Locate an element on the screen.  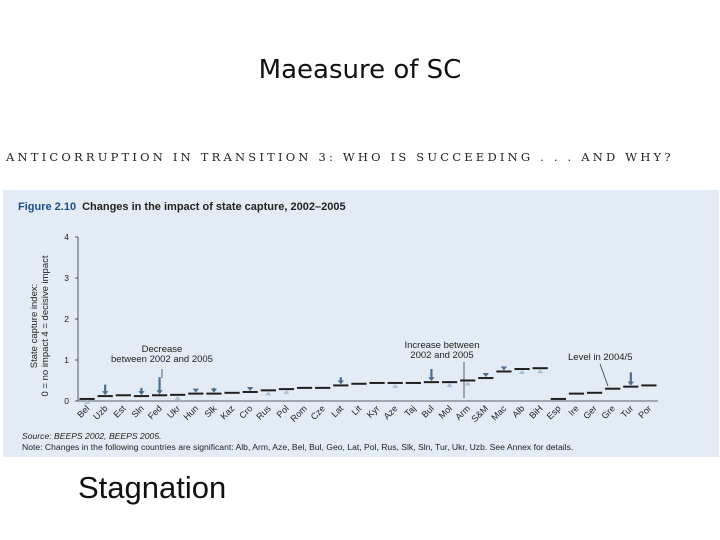
x-tick-label: Ger is located at coordinates (590, 412).